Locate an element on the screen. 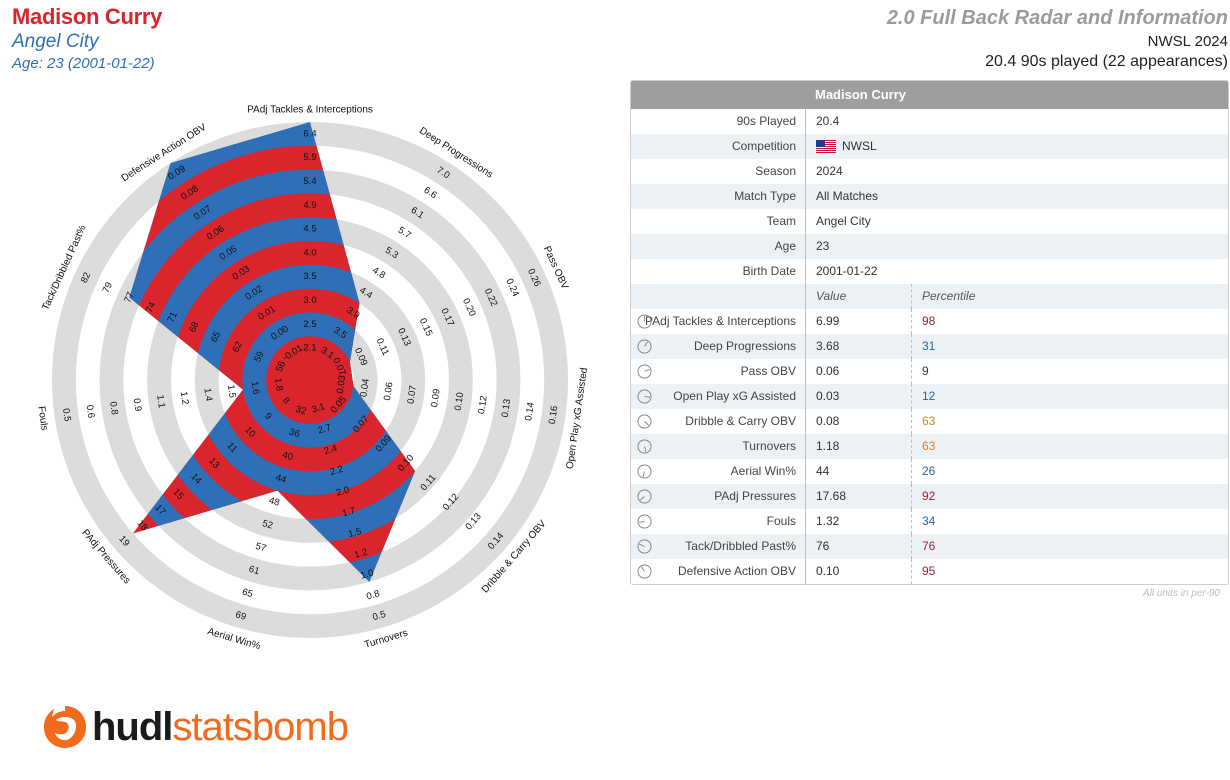  tick-label: 0.10 is located at coordinates (460, 402).